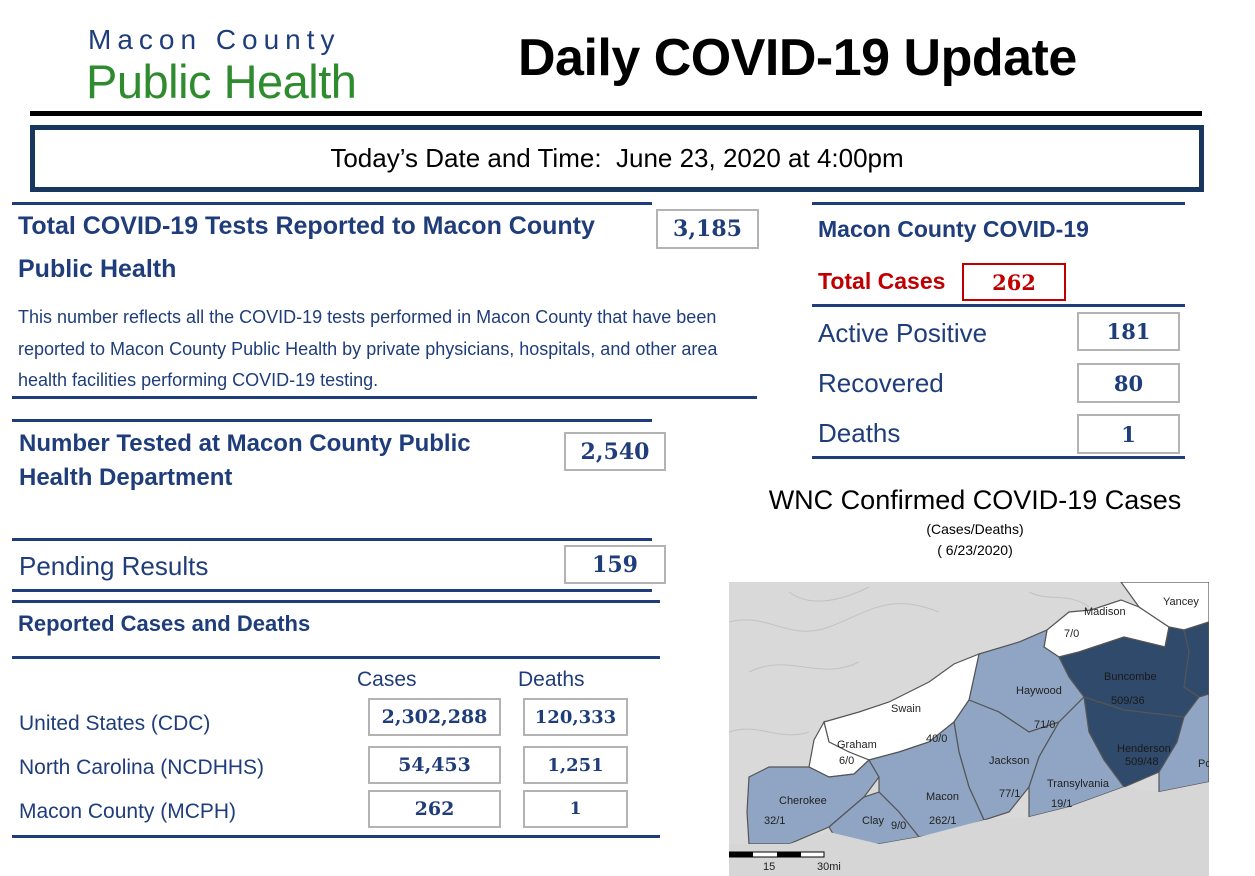 The height and width of the screenshot is (876, 1255). What do you see at coordinates (1128, 383) in the screenshot?
I see `recovered-value: 80` at bounding box center [1128, 383].